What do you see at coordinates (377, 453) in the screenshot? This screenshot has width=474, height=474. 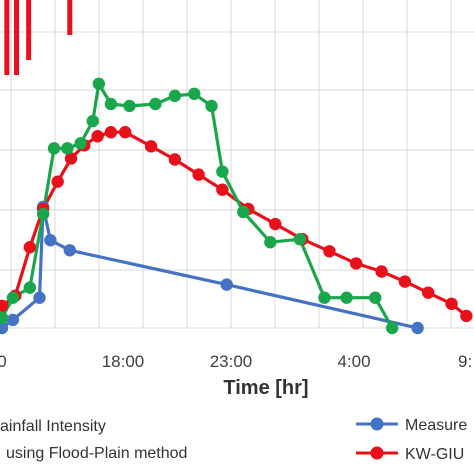 I see `legend-marker-kw-giuh` at bounding box center [377, 453].